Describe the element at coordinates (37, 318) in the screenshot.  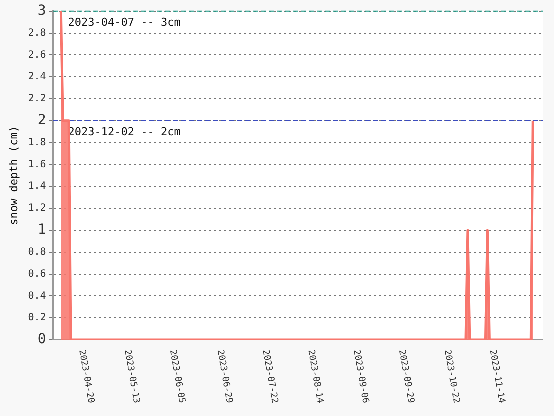
I see `y-tick-label: 0.2` at that location.